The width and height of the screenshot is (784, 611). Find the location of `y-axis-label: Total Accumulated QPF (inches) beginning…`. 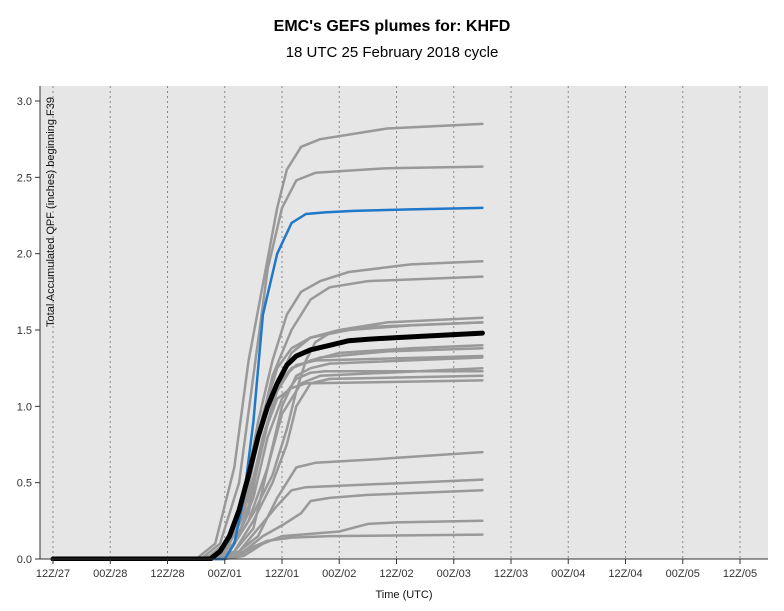

y-axis-label: Total Accumulated QPF (inches) beginning… is located at coordinates (51, 212).